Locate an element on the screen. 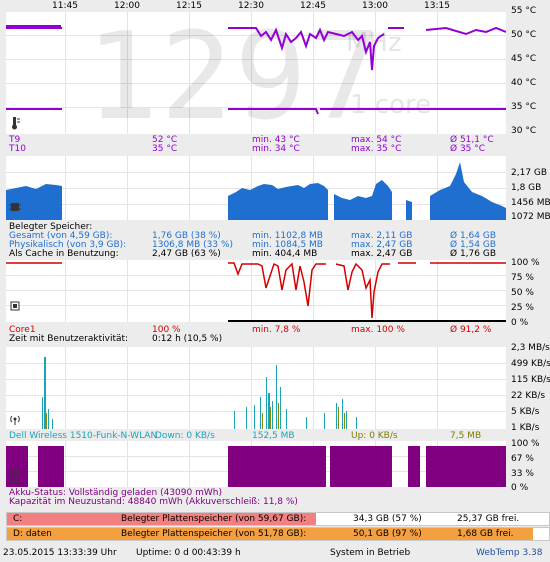  memory-cache-min: min. 404,4 MB is located at coordinates (285, 254).